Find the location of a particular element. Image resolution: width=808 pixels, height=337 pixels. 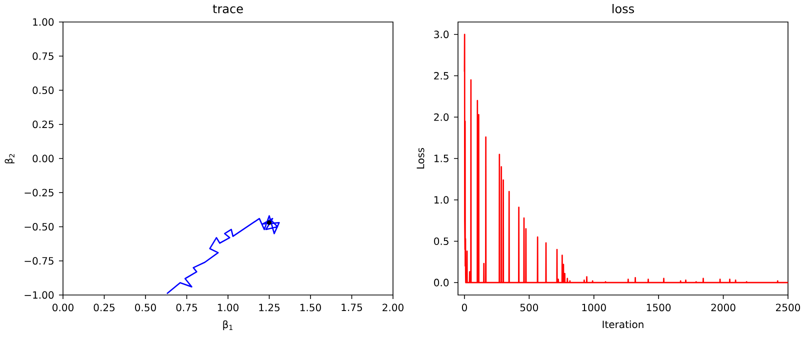

y-tick-label: 3.0 is located at coordinates (441, 34).